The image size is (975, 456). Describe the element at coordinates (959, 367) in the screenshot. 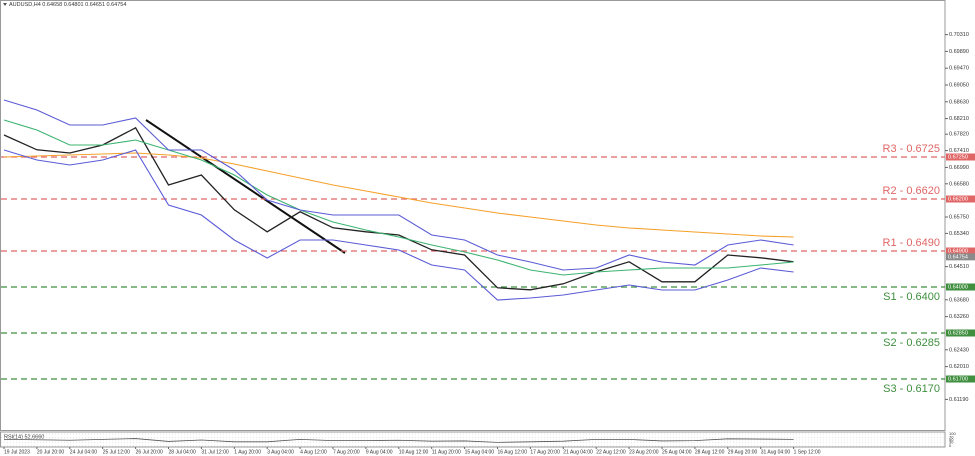

I see `y-tick-label: 0.62010` at that location.